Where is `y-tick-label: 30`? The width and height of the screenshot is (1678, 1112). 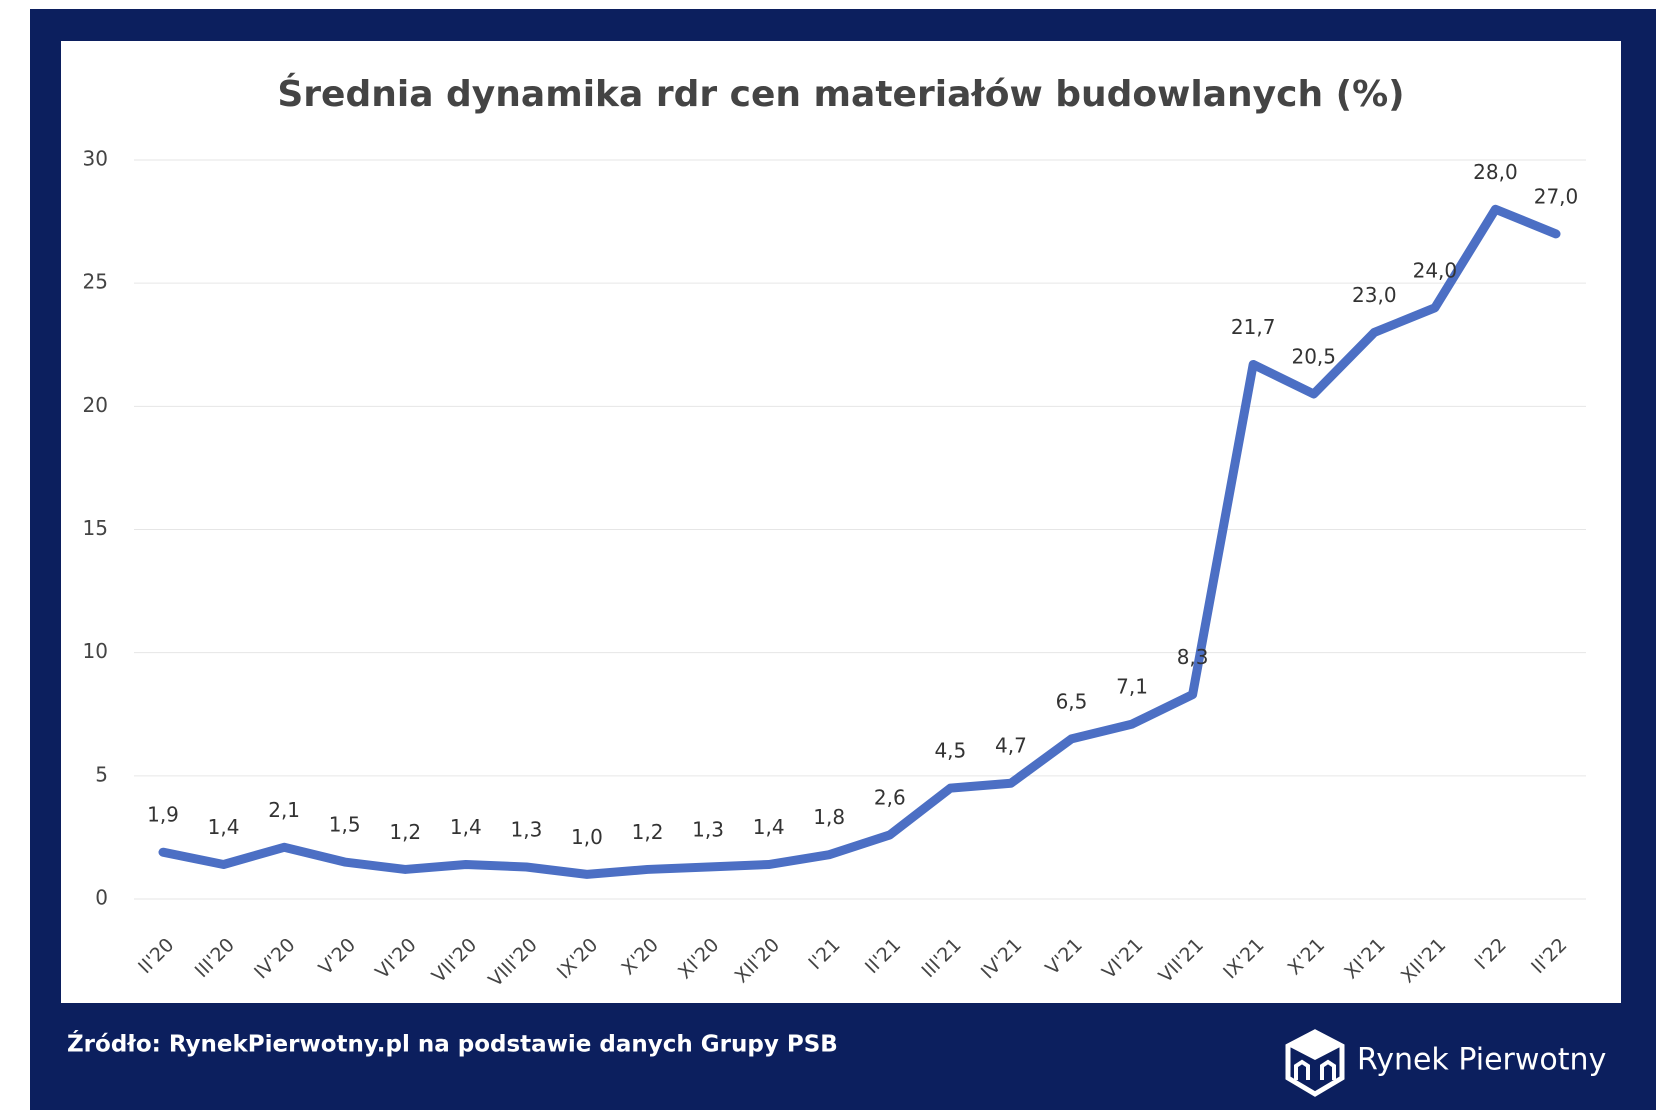 y-tick-label: 30 is located at coordinates (95, 159).